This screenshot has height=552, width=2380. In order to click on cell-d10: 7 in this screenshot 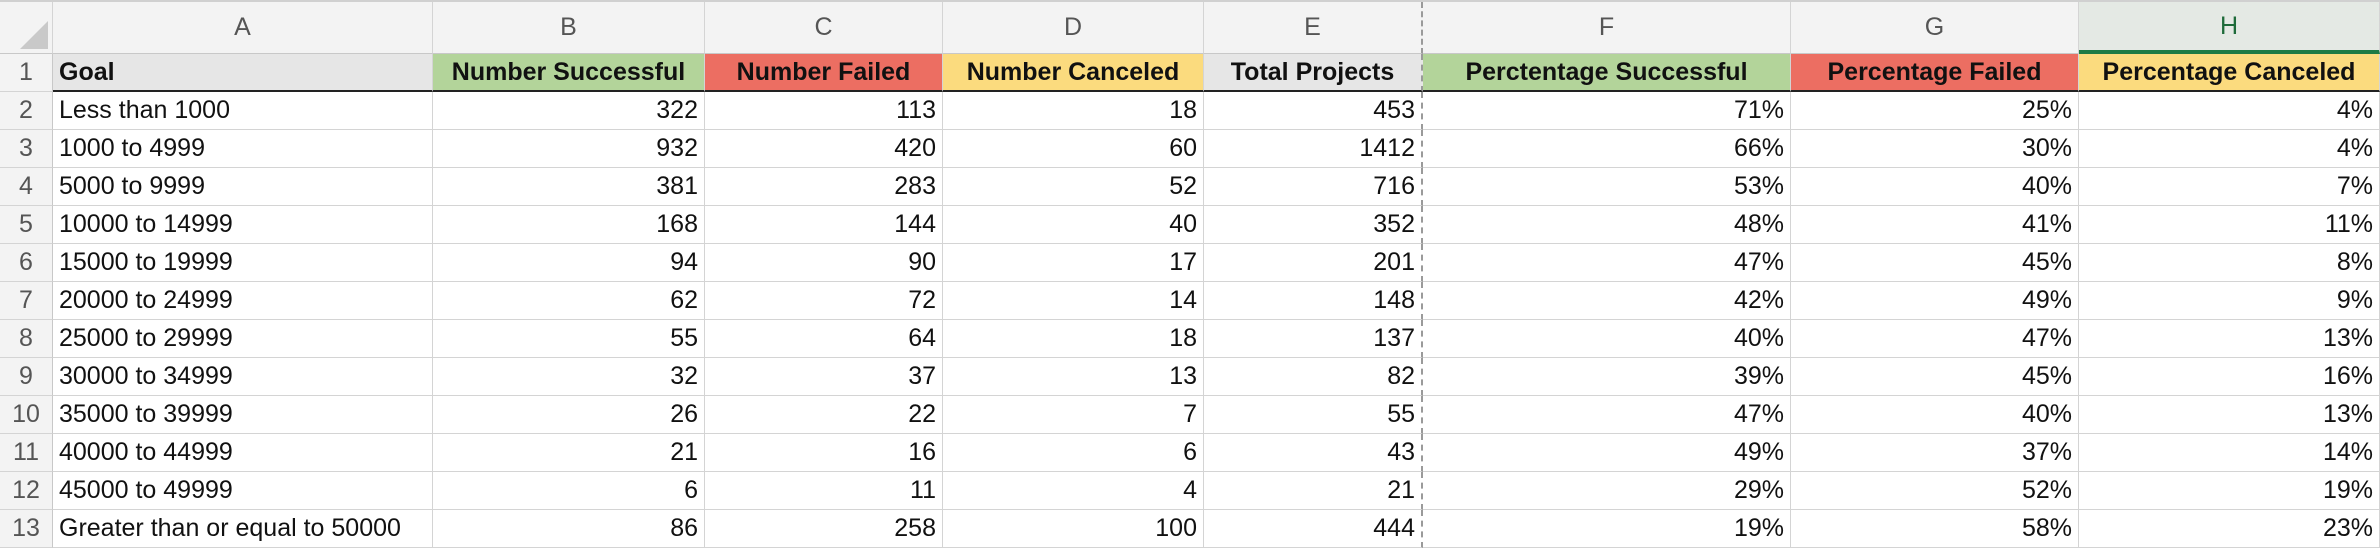, I will do `click(1073, 415)`.